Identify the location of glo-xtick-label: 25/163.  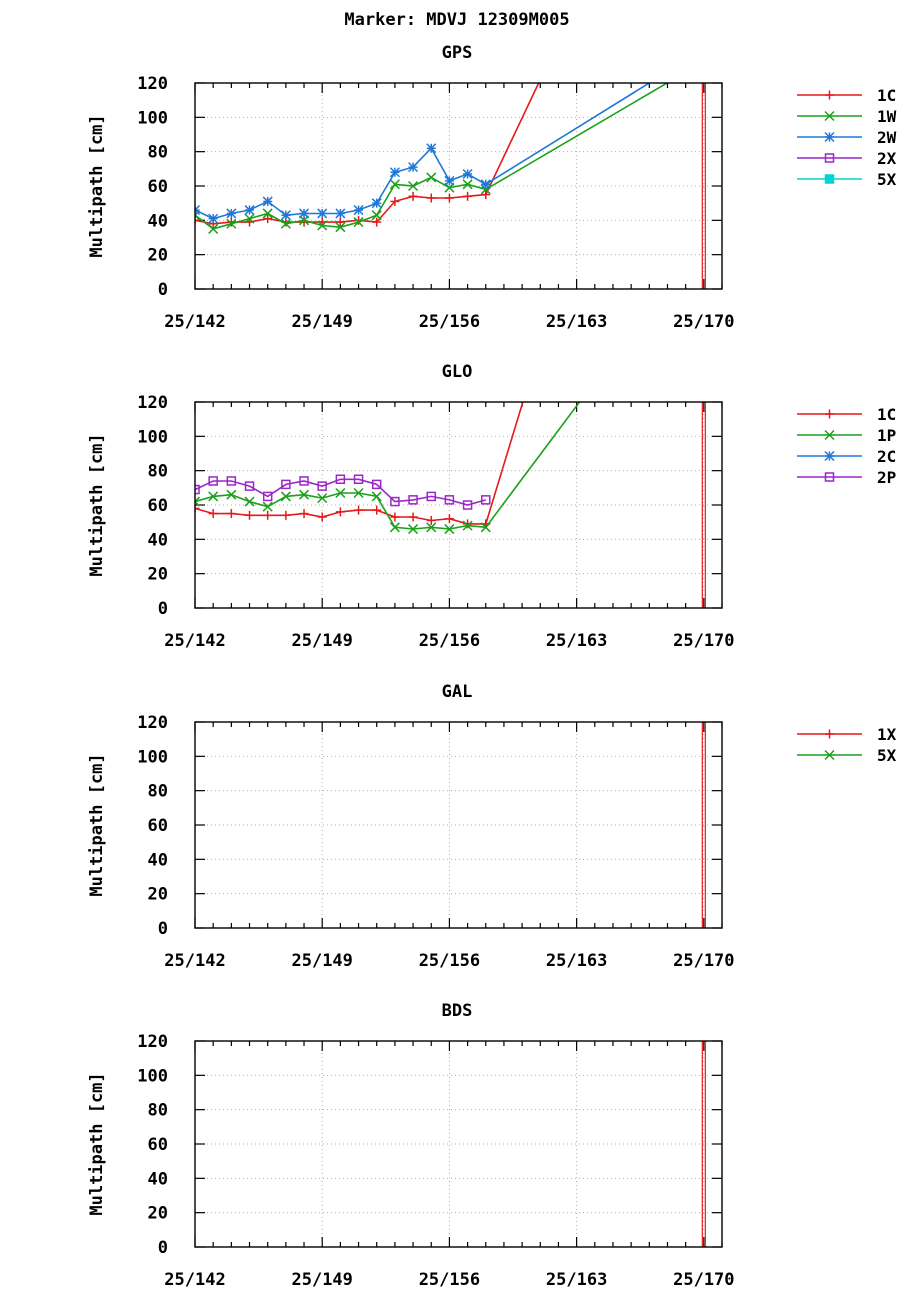
(576, 641).